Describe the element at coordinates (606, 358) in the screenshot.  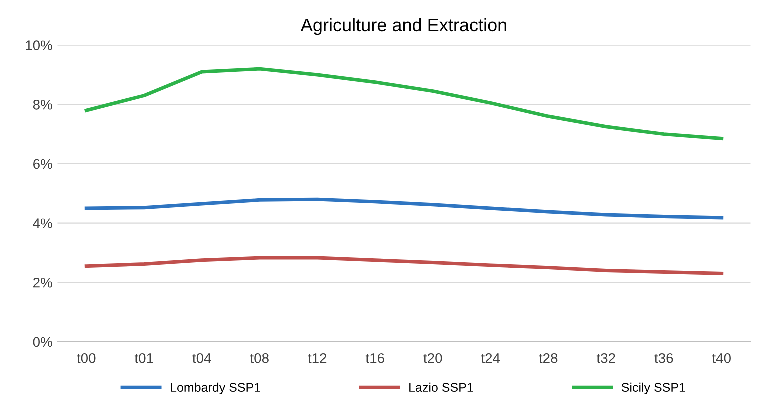
I see `x-tick-label: t32` at that location.